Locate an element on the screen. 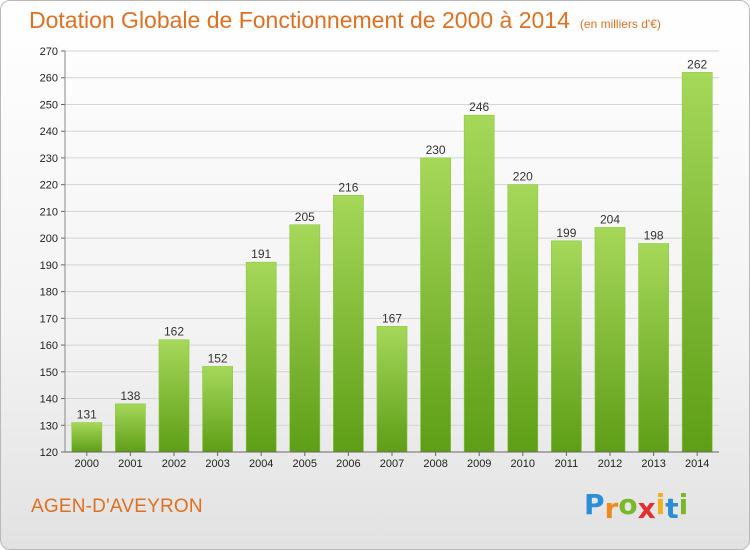 Image resolution: width=750 pixels, height=550 pixels. proxiti-logo: Proxiti is located at coordinates (636, 506).